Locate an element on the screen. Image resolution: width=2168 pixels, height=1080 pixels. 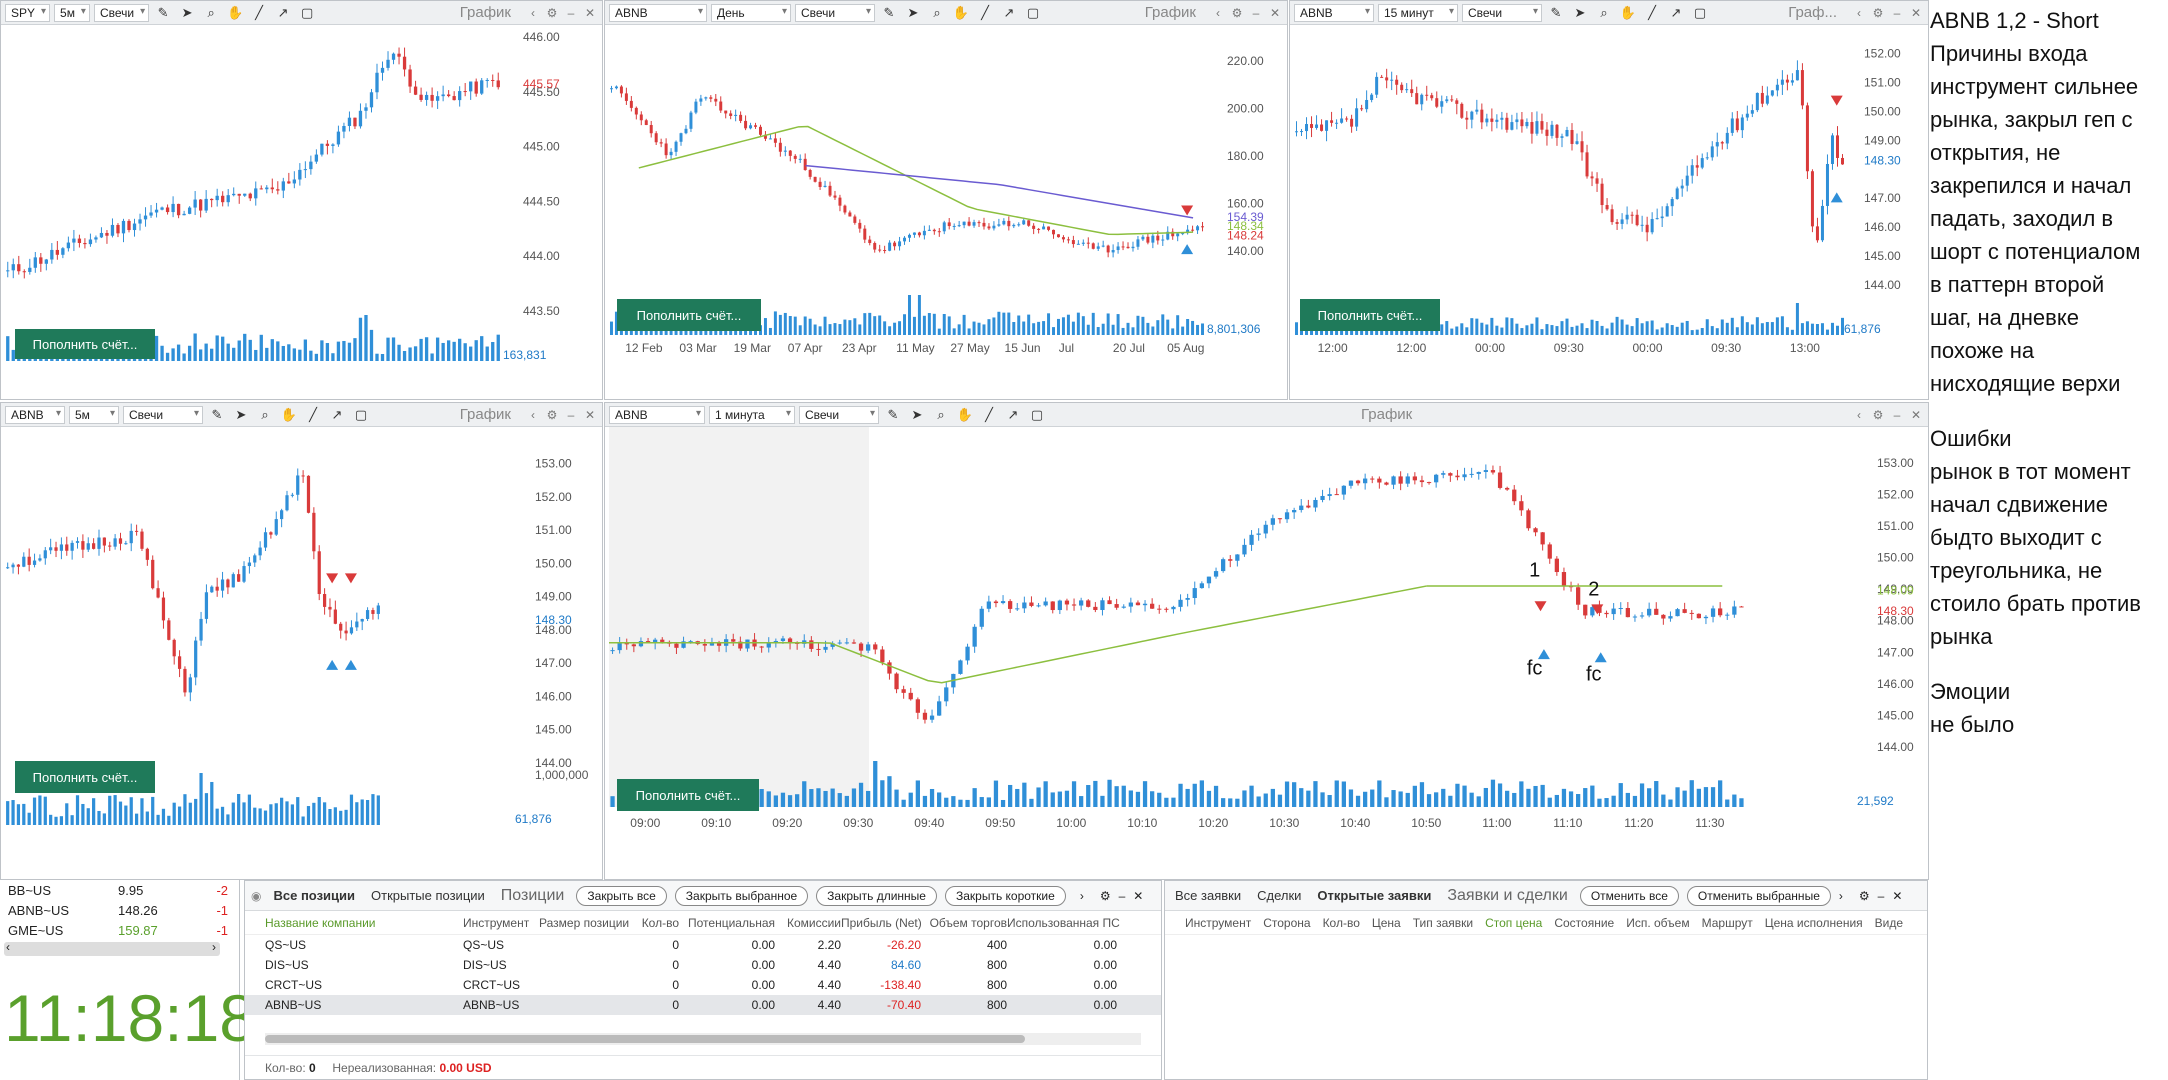
cancel-all-button: Отменить все is located at coordinates (1629, 895).